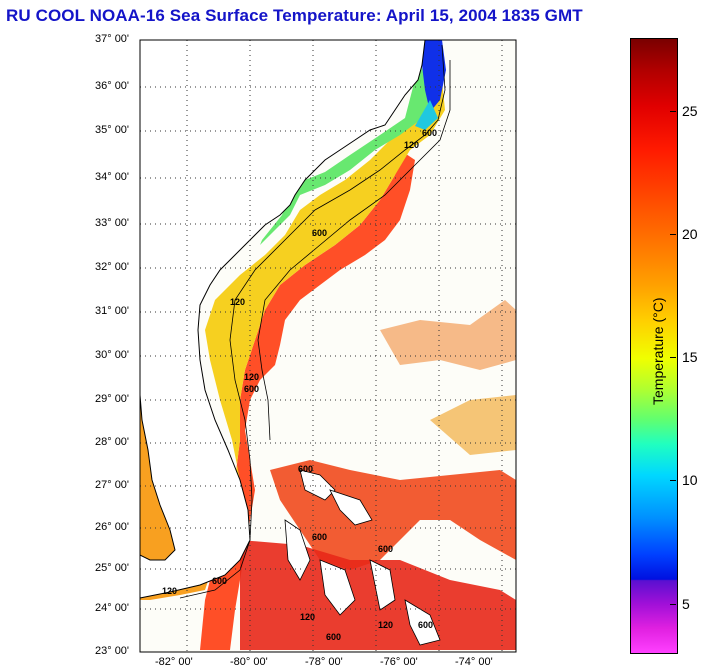  Describe the element at coordinates (112, 651) in the screenshot. I see `lat-tick-label: 23° 00'` at that location.